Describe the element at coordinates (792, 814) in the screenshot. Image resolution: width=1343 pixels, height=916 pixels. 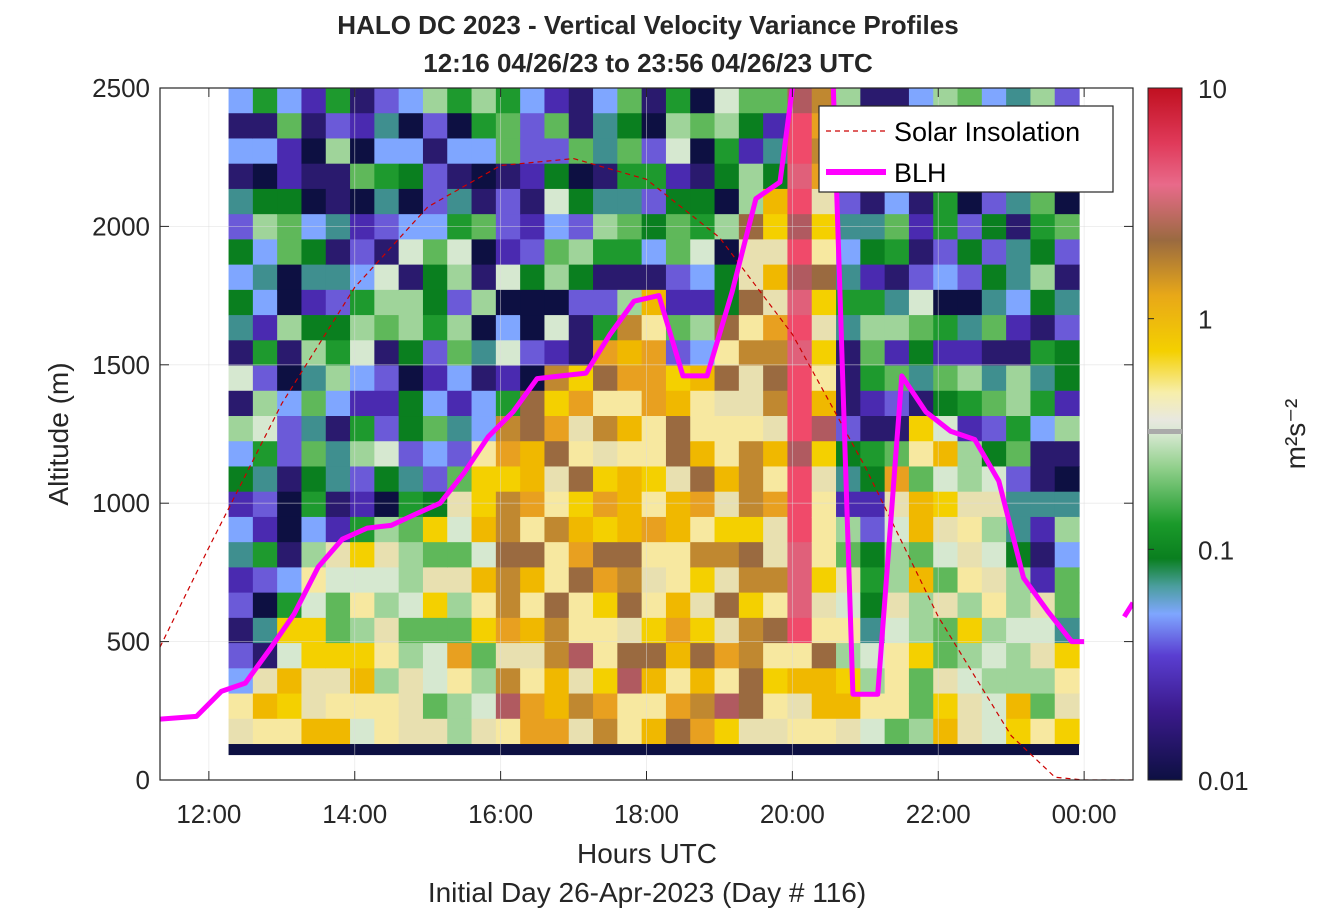
I see `x-tick-label: 20:00` at that location.